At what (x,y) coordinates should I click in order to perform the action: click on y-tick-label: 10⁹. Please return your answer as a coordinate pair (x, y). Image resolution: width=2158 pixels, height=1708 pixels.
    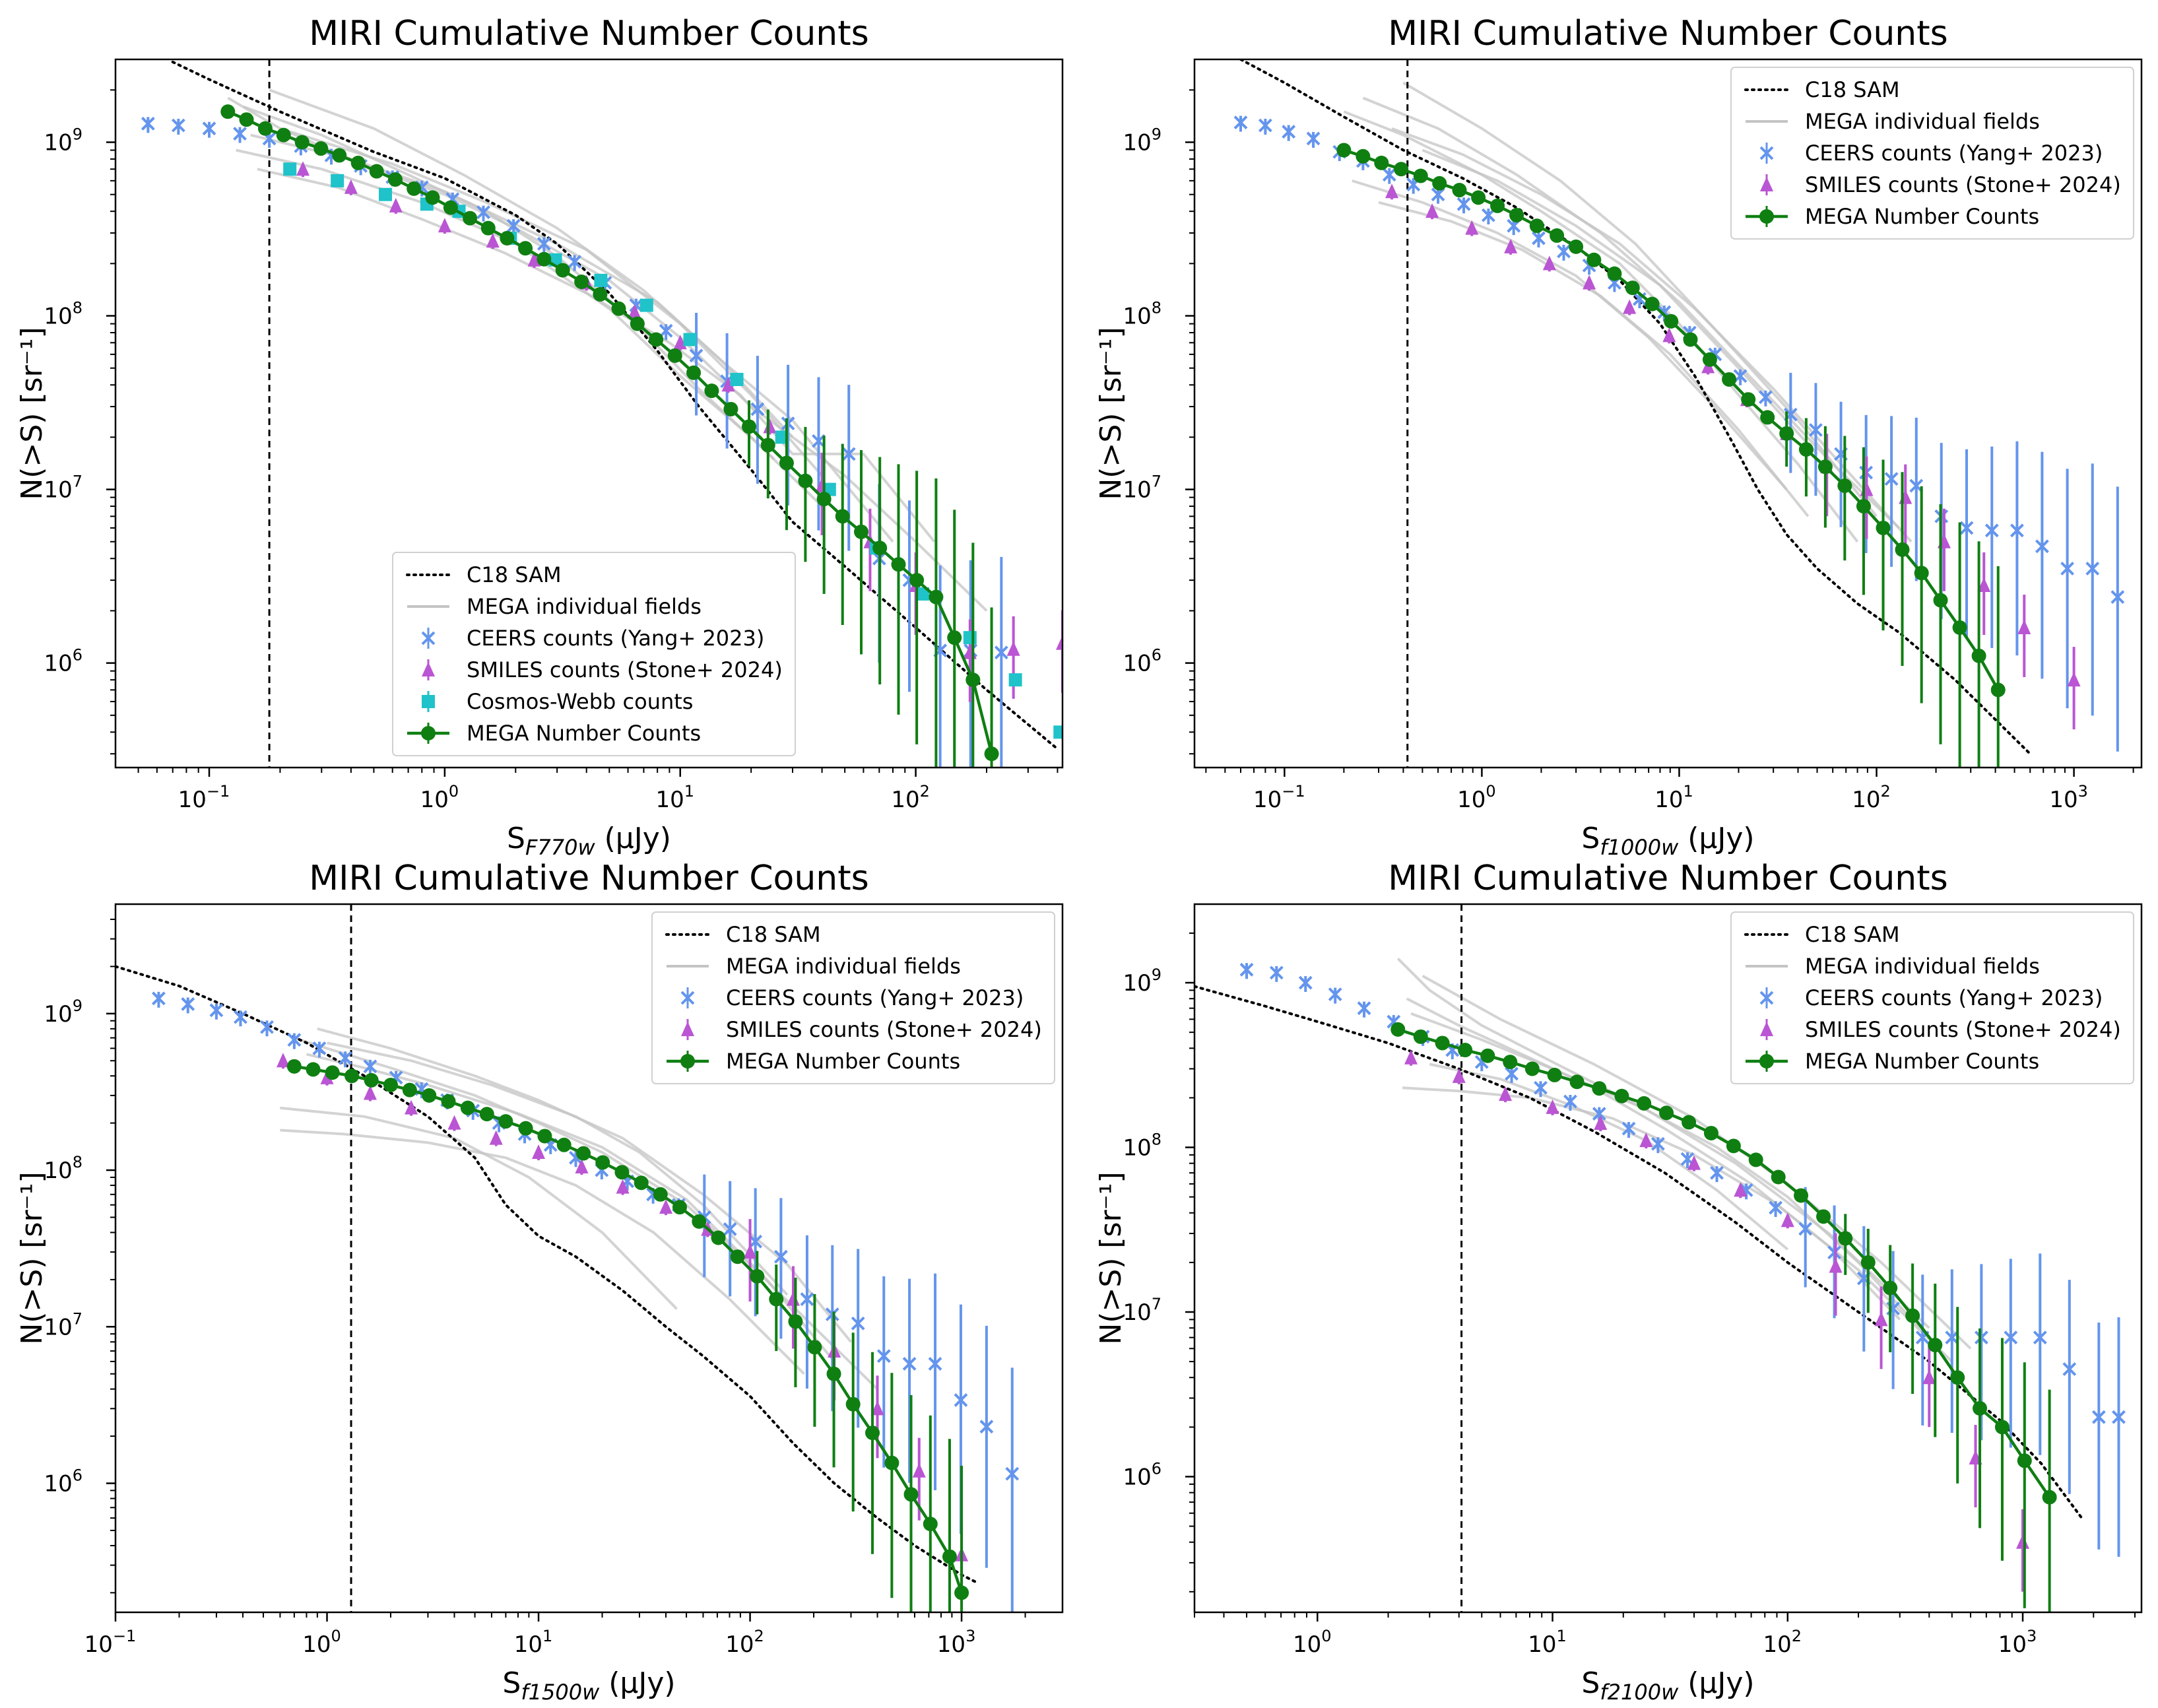
    Looking at the image, I should click on (1142, 981).